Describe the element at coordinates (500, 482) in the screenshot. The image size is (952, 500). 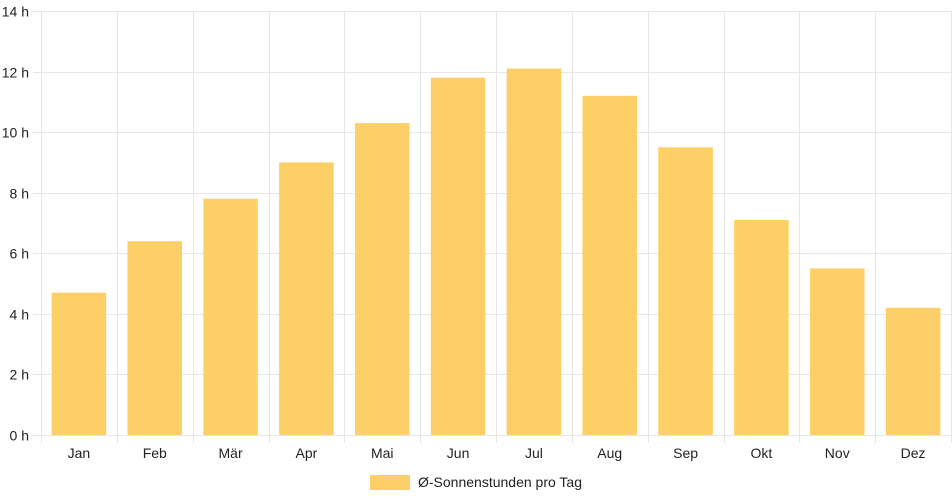
I see `legend-label: Ø-Sonnenstunden pro Tag` at that location.